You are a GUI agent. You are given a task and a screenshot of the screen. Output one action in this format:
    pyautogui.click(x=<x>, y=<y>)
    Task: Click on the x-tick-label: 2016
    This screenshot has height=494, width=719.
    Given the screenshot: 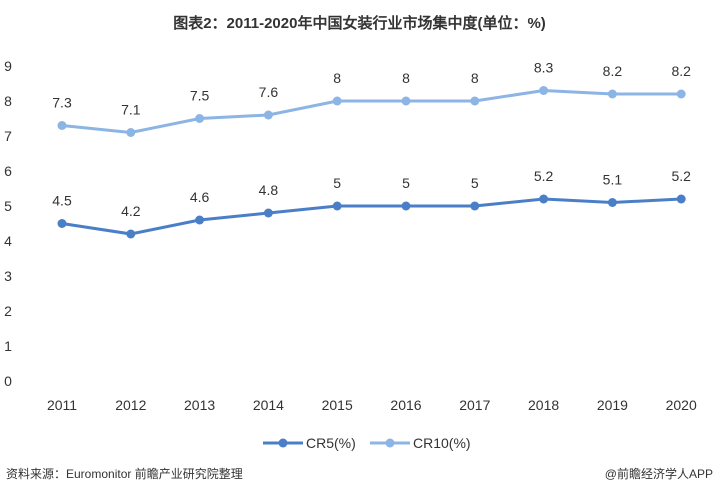 What is the action you would take?
    pyautogui.click(x=405, y=405)
    